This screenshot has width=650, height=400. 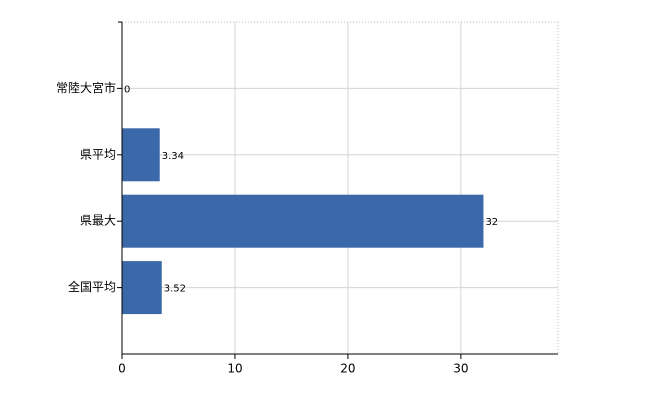 I want to click on x-tick-label: 30, so click(x=460, y=369).